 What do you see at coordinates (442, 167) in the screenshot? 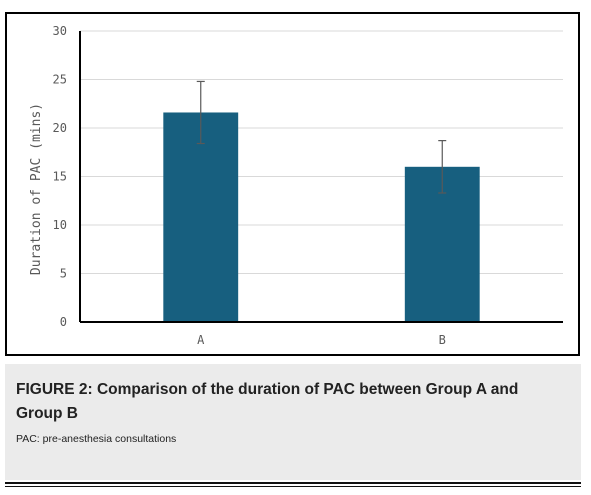
I see `error-bar-b` at bounding box center [442, 167].